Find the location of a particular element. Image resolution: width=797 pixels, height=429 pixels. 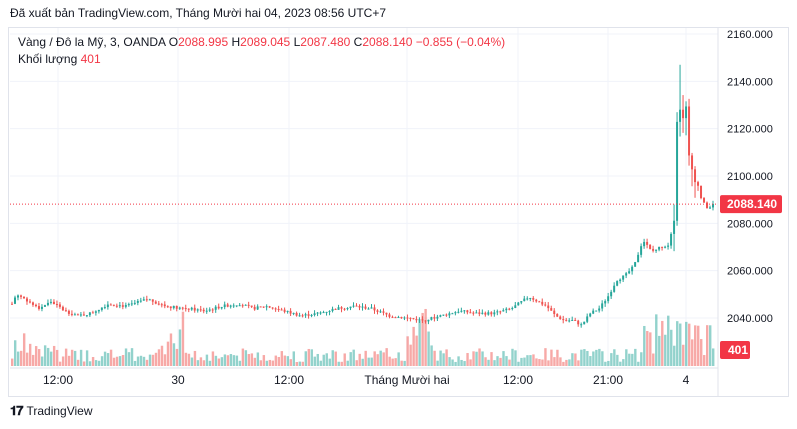

high-label: H is located at coordinates (236, 42).